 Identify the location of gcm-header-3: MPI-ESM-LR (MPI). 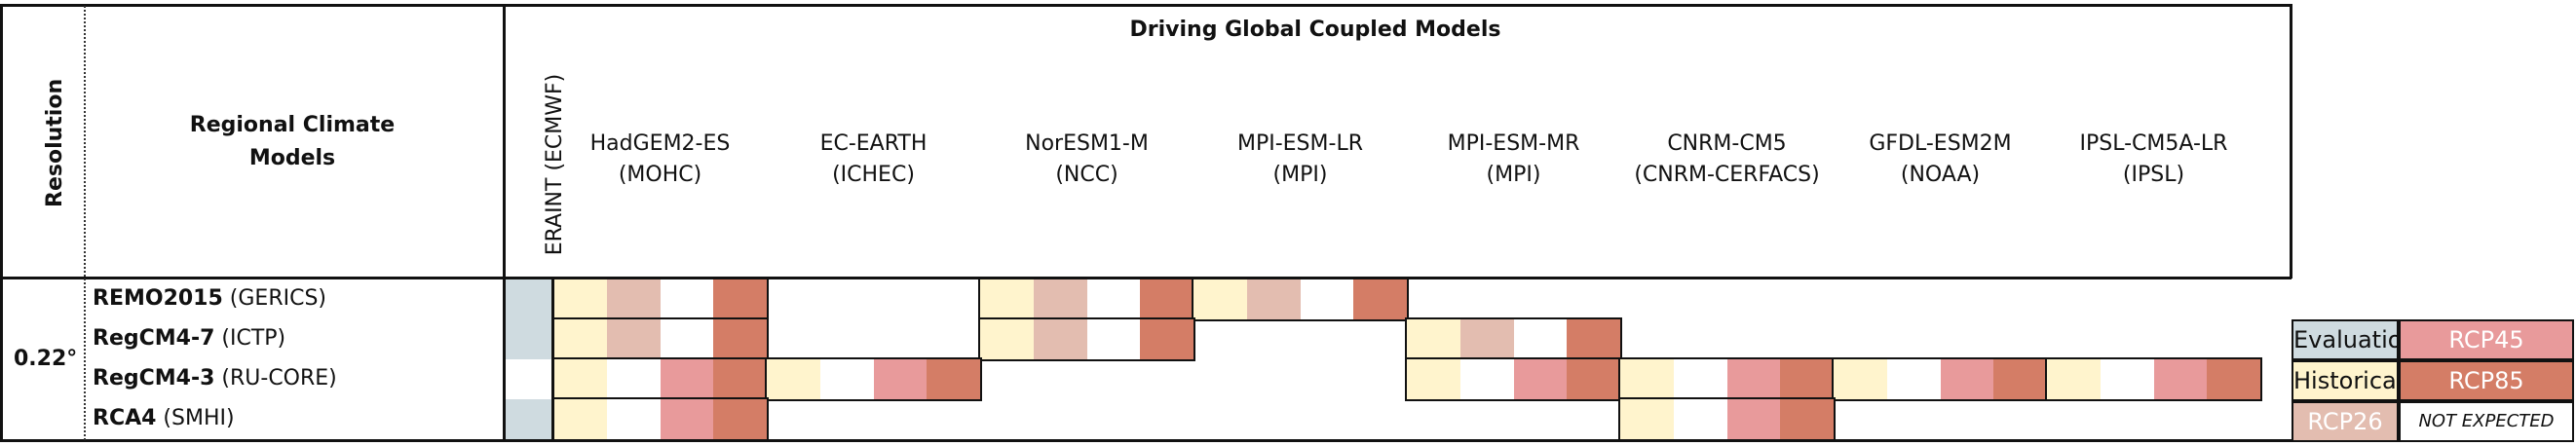
(1300, 160).